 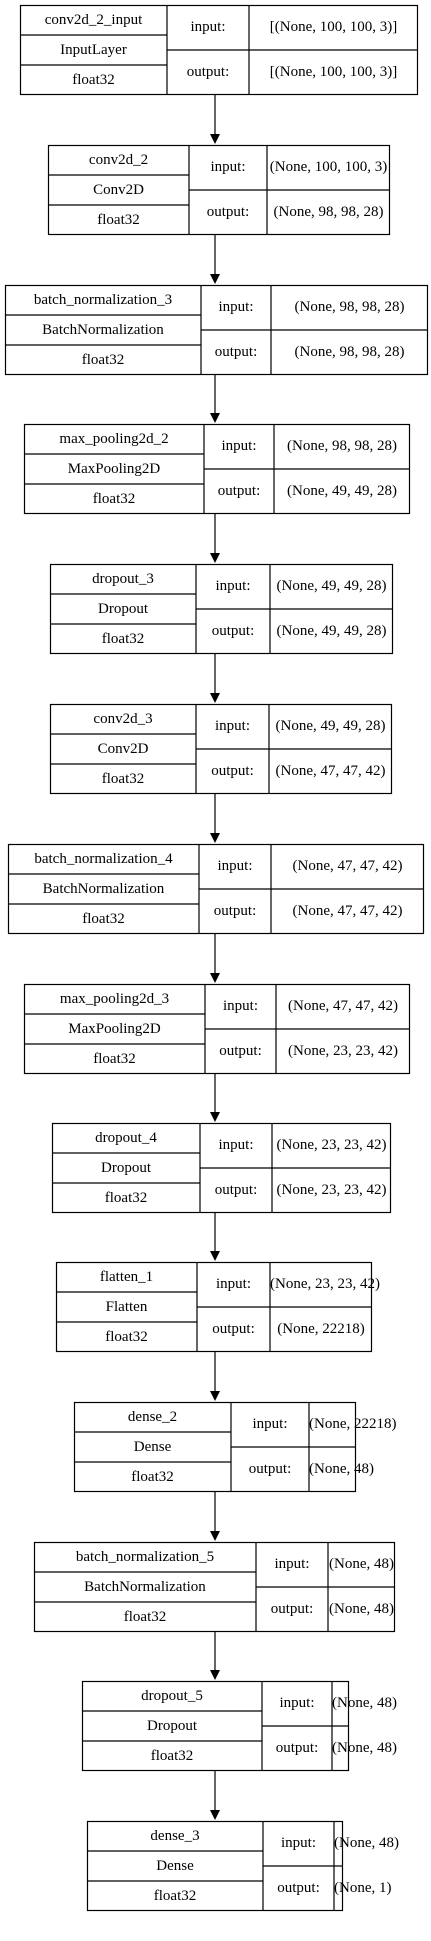 What do you see at coordinates (363, 1888) in the screenshot?
I see `output-shape: (None, 1)` at bounding box center [363, 1888].